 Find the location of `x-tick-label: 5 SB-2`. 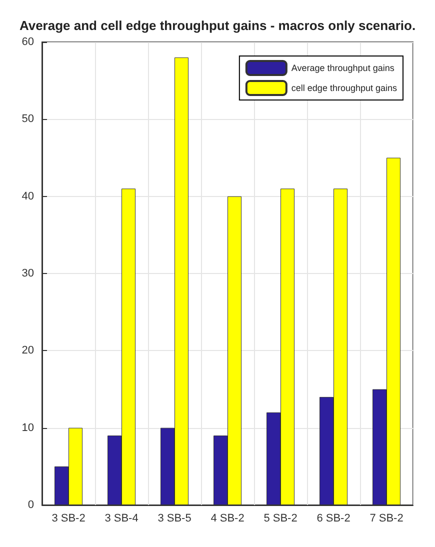

x-tick-label: 5 SB-2 is located at coordinates (281, 518).